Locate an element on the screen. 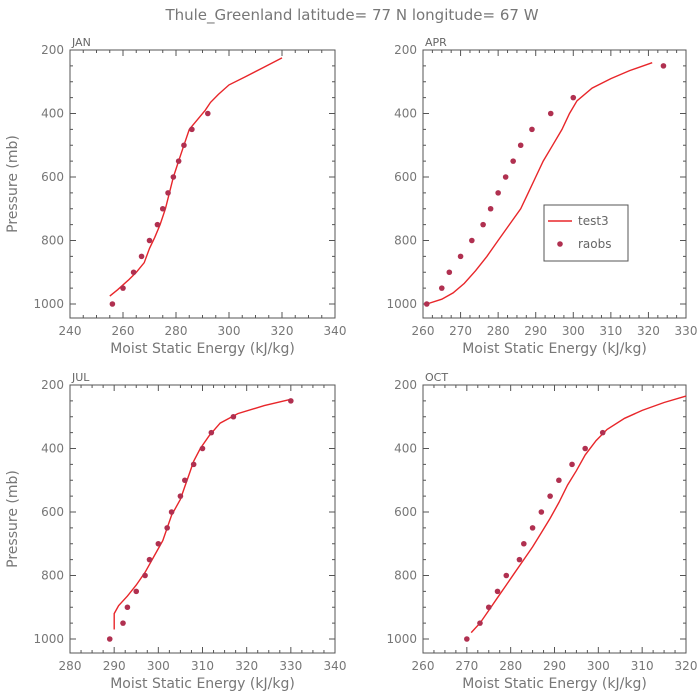 This screenshot has width=700, height=700. xtick-label-jan: 260 is located at coordinates (123, 331).